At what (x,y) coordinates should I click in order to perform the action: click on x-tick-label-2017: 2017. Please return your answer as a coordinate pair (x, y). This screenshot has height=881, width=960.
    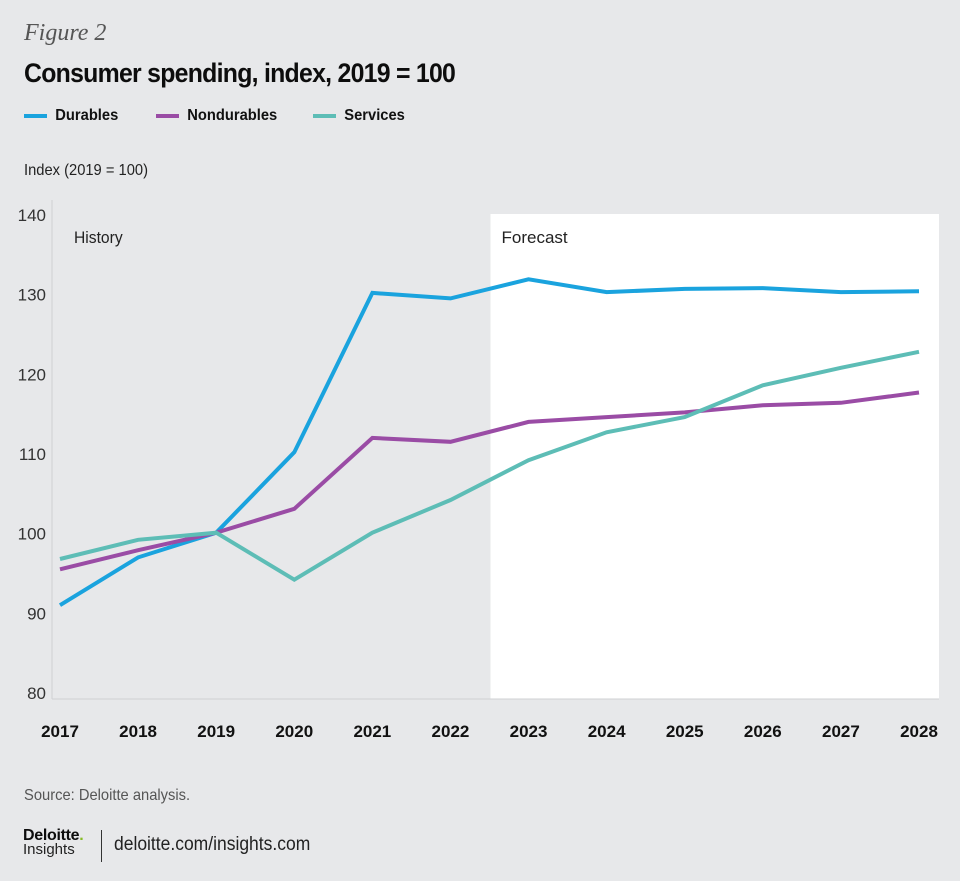
    Looking at the image, I should click on (60, 731).